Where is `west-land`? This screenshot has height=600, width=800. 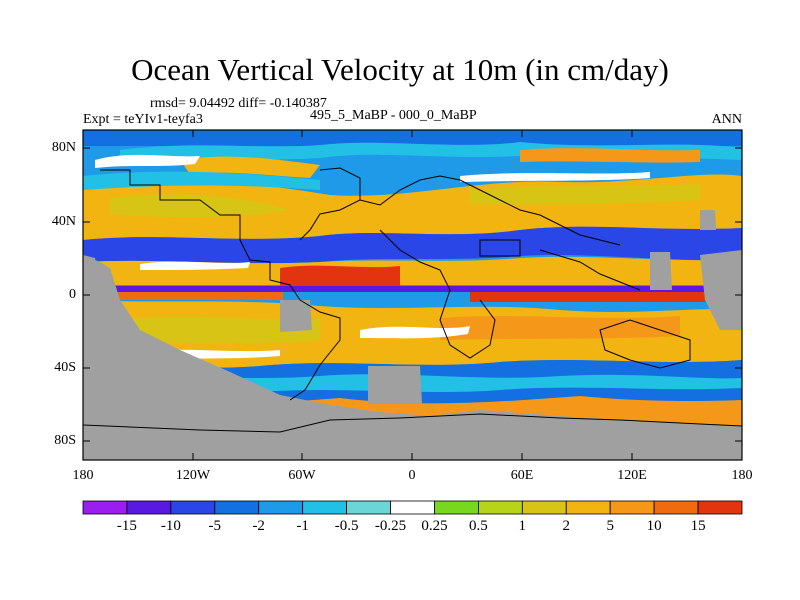 west-land is located at coordinates (91, 272).